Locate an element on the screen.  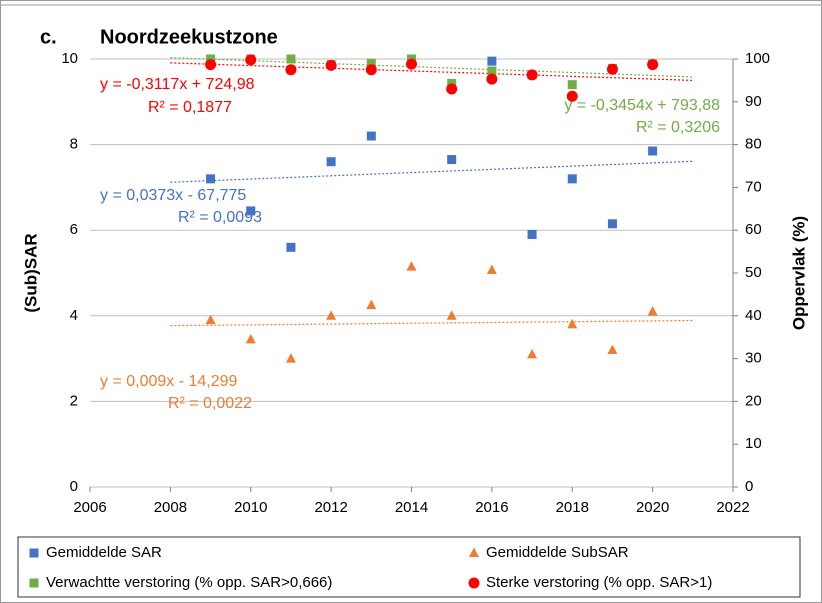
trend-r2: R² = 0,0022 is located at coordinates (210, 403).